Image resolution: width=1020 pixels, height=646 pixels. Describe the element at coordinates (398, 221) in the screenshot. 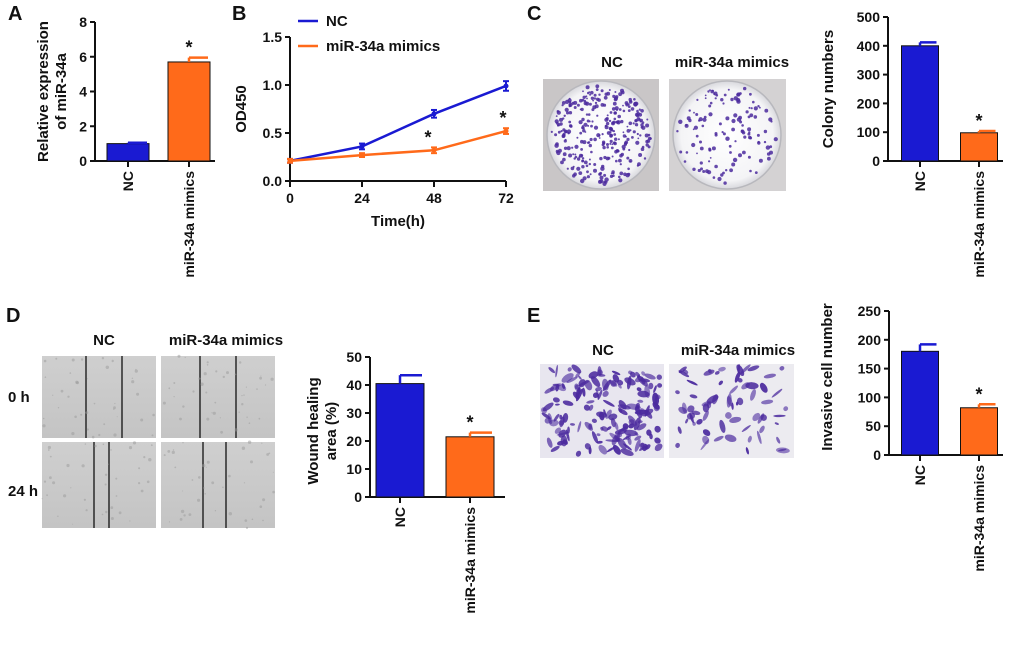

I see `x-axis-label: Time(h)` at that location.